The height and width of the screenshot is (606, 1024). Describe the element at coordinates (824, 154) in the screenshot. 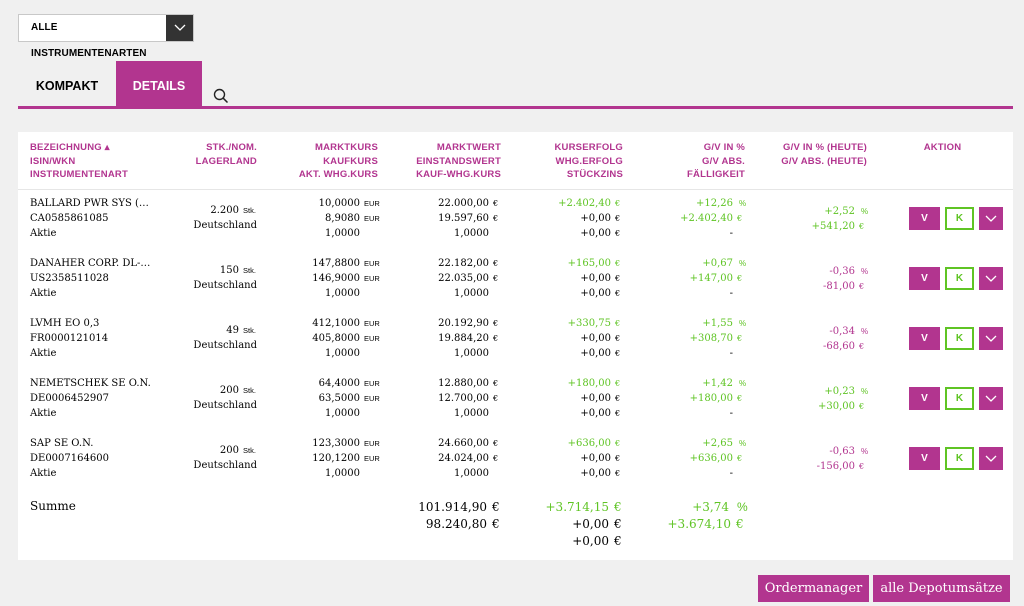

I see `header-gv-heute: G/V IN % (HEUTE) G/V ABS. (HEUTE)` at that location.